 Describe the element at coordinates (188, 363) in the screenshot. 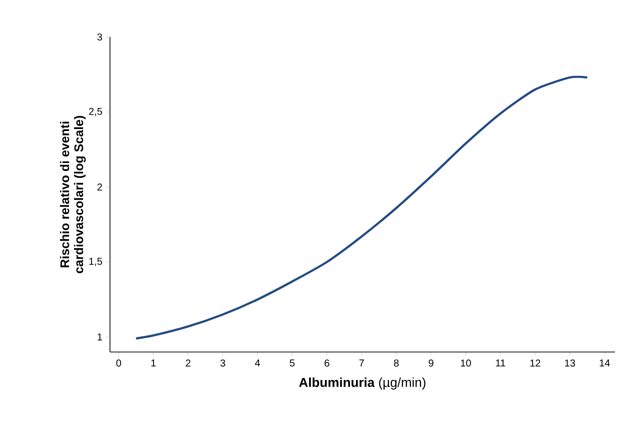

I see `x-tick-label: 2` at that location.